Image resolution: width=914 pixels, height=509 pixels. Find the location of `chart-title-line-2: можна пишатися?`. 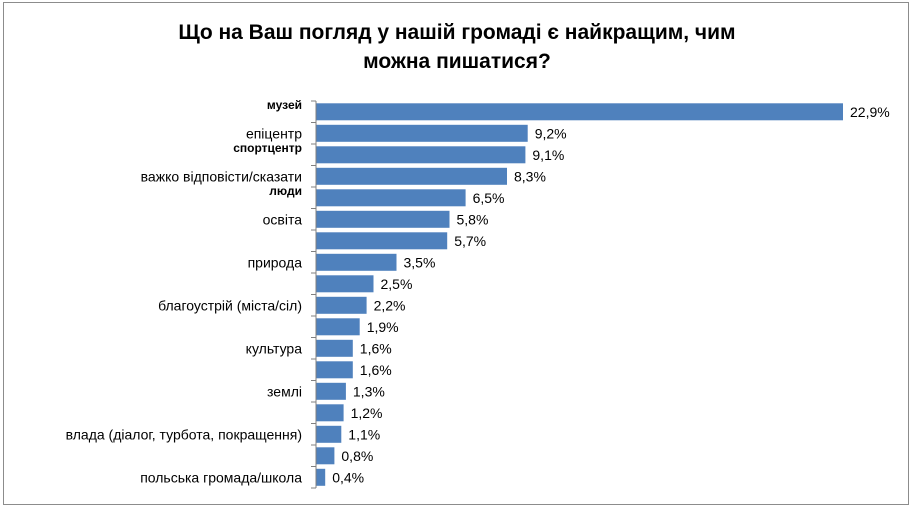

chart-title-line-2: можна пишатися? is located at coordinates (457, 61).